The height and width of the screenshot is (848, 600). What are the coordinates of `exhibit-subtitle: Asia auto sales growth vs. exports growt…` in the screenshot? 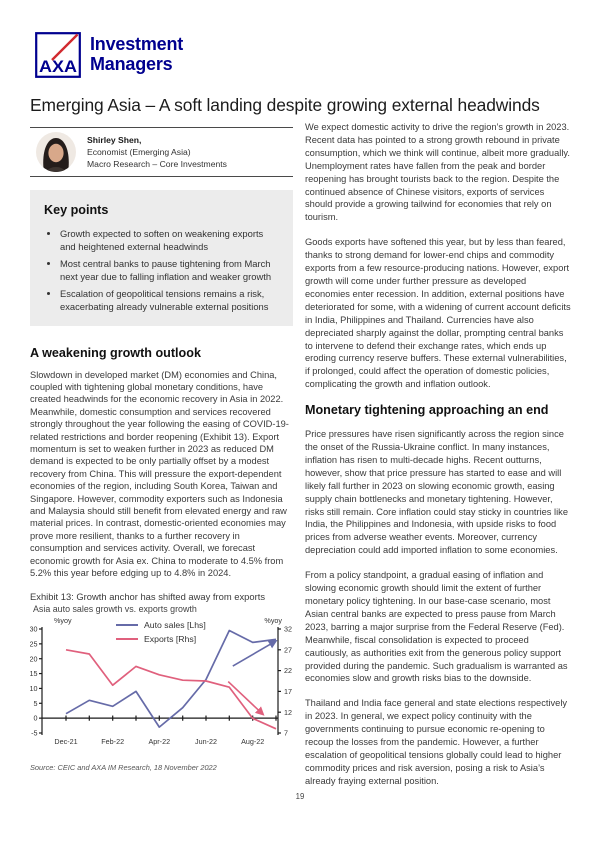 It's located at (115, 609).